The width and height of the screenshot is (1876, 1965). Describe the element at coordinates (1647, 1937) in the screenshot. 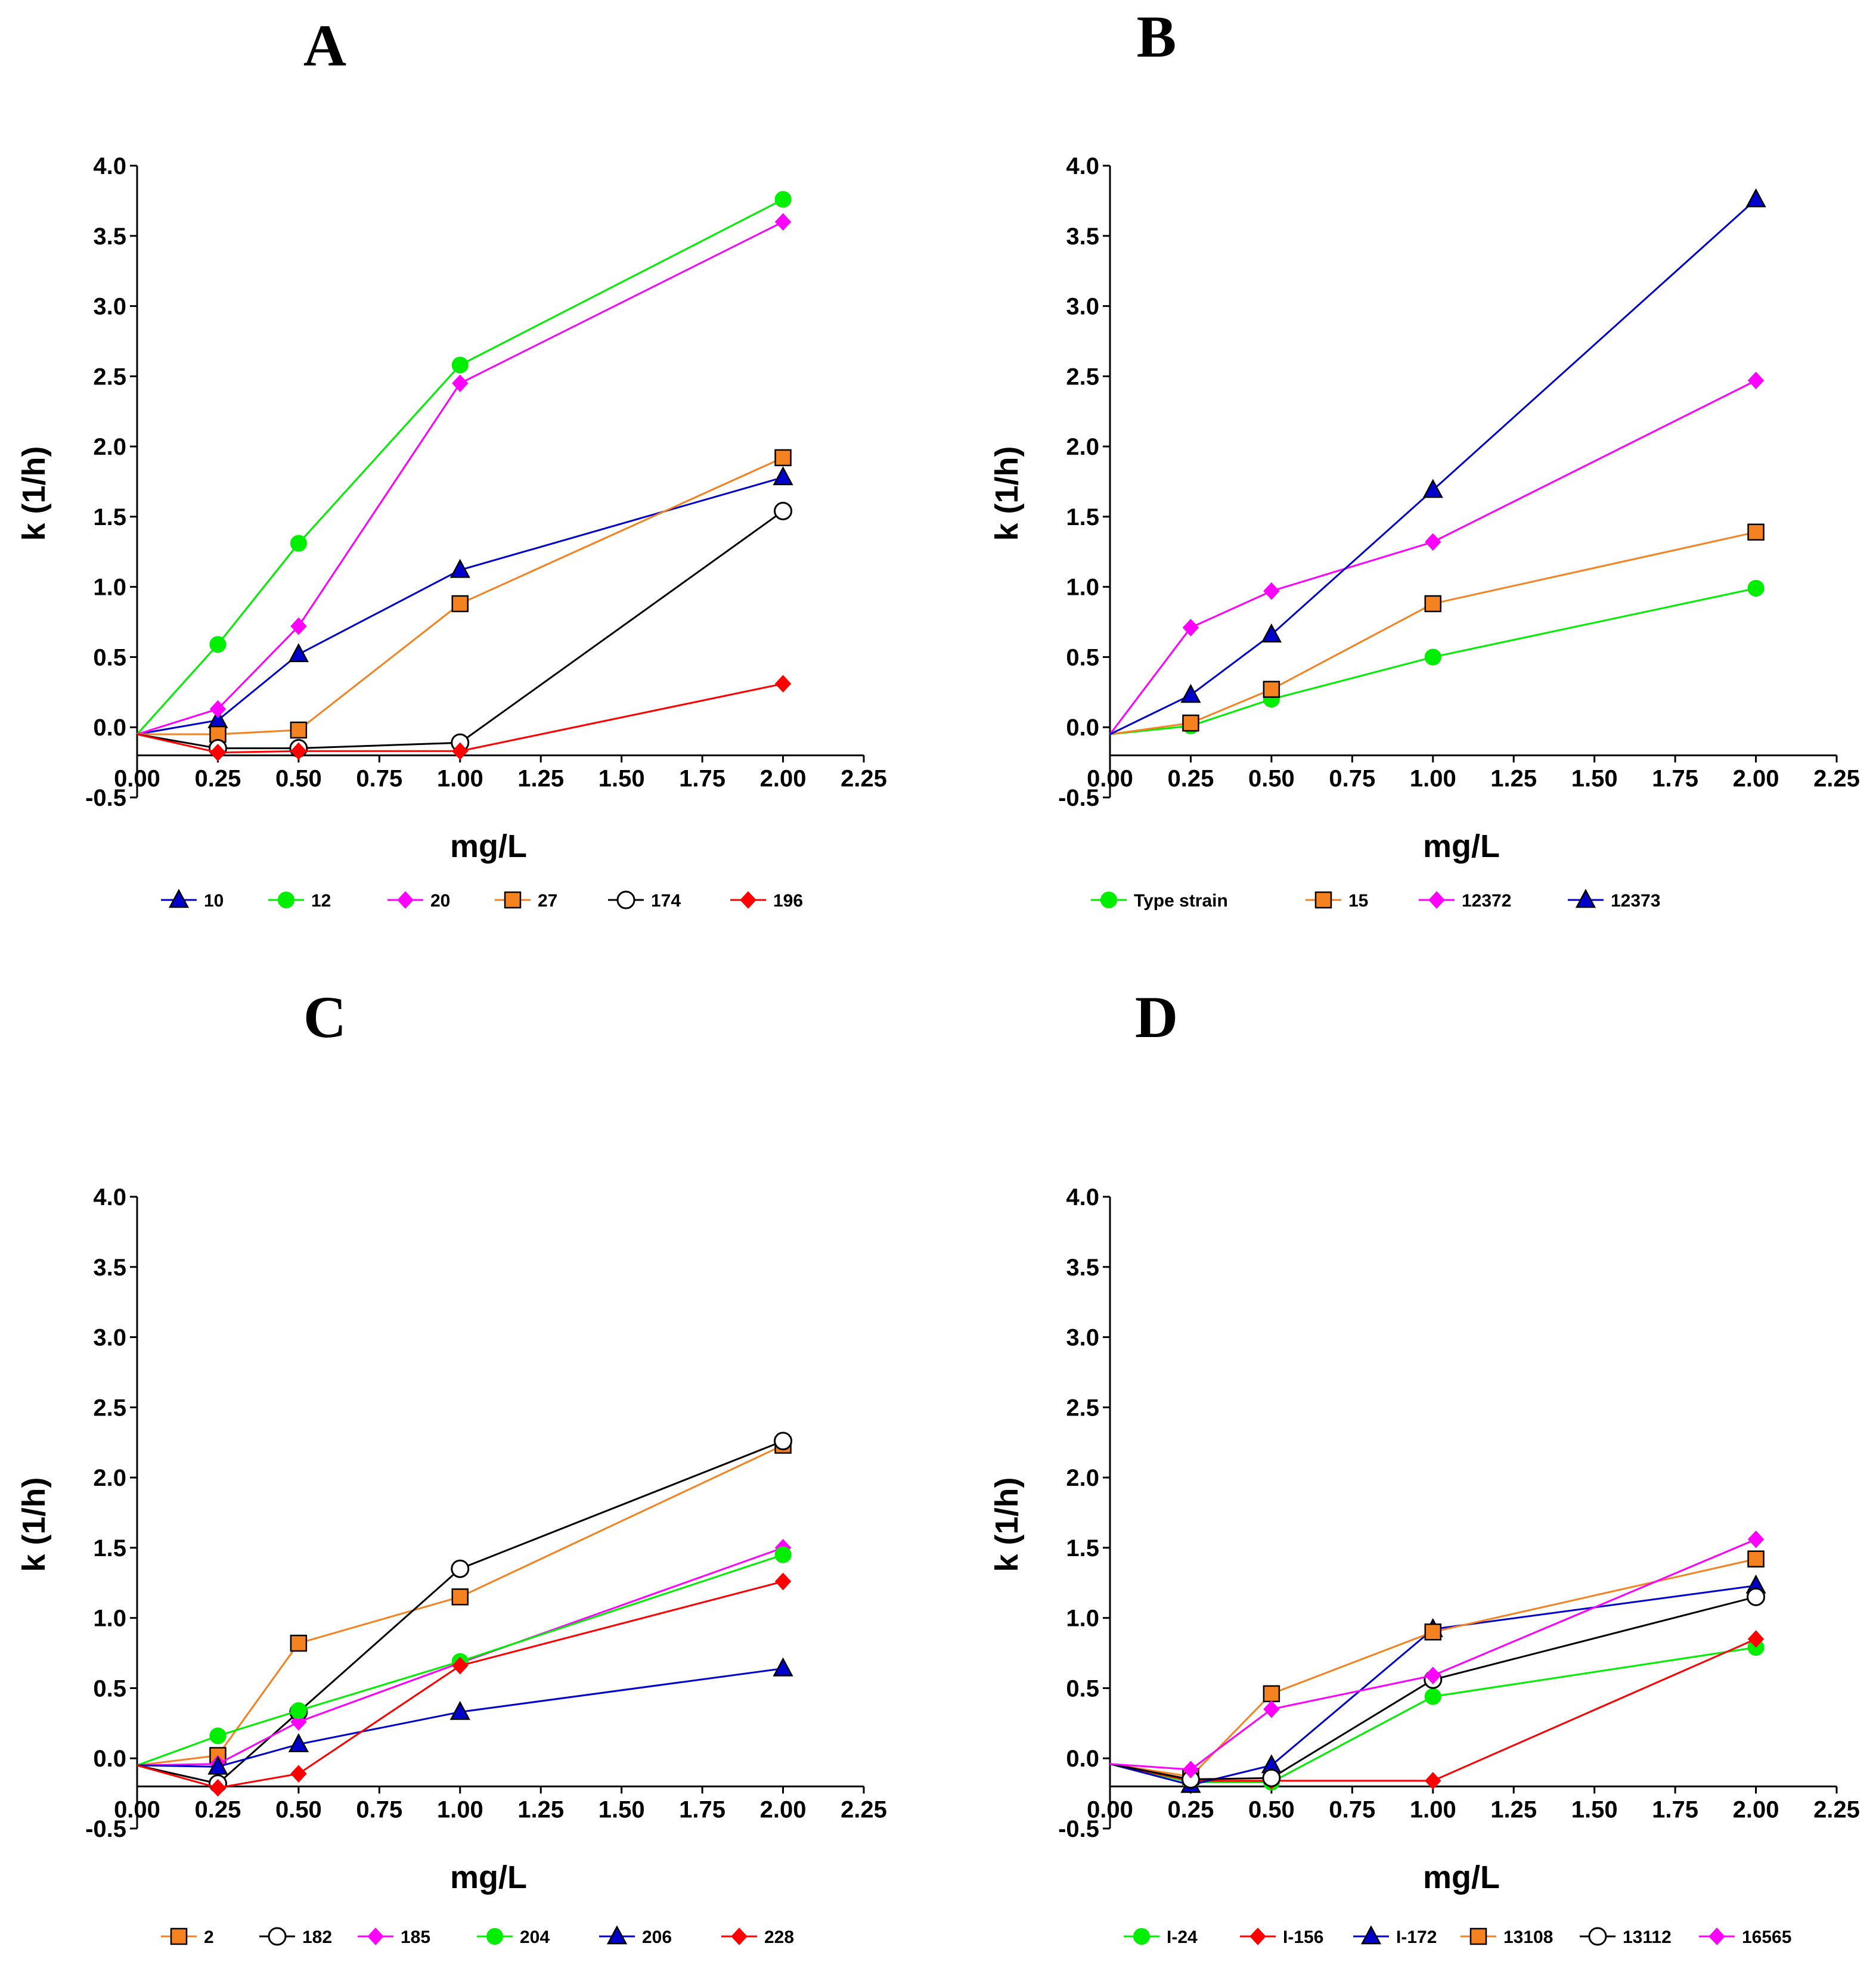

I see `legend-label: 13112` at that location.